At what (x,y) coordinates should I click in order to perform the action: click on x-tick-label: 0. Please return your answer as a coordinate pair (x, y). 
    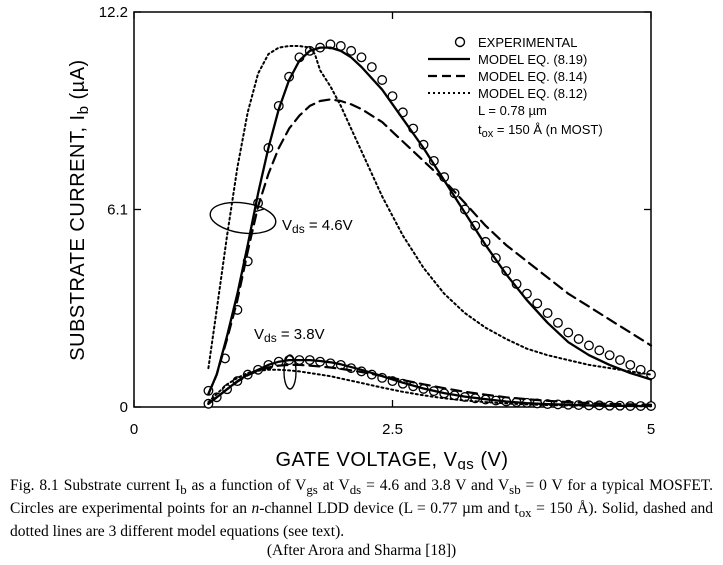
    Looking at the image, I should click on (134, 429).